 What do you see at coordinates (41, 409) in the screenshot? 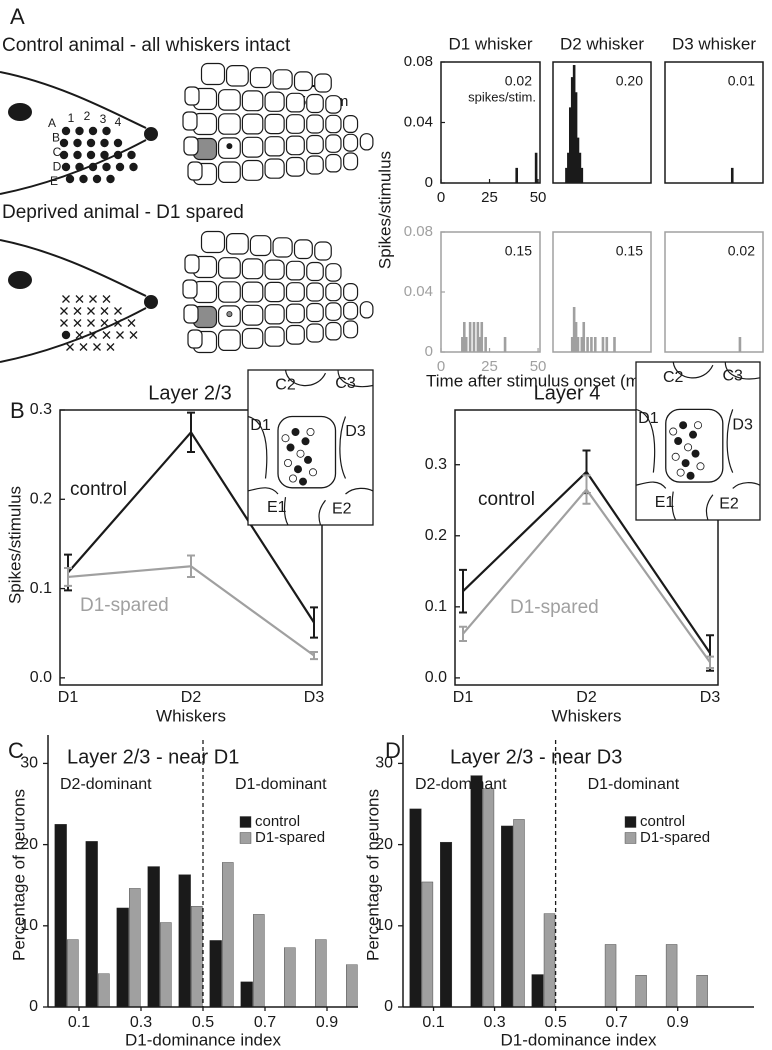
I see `y-tick-label: 0.3` at bounding box center [41, 409].